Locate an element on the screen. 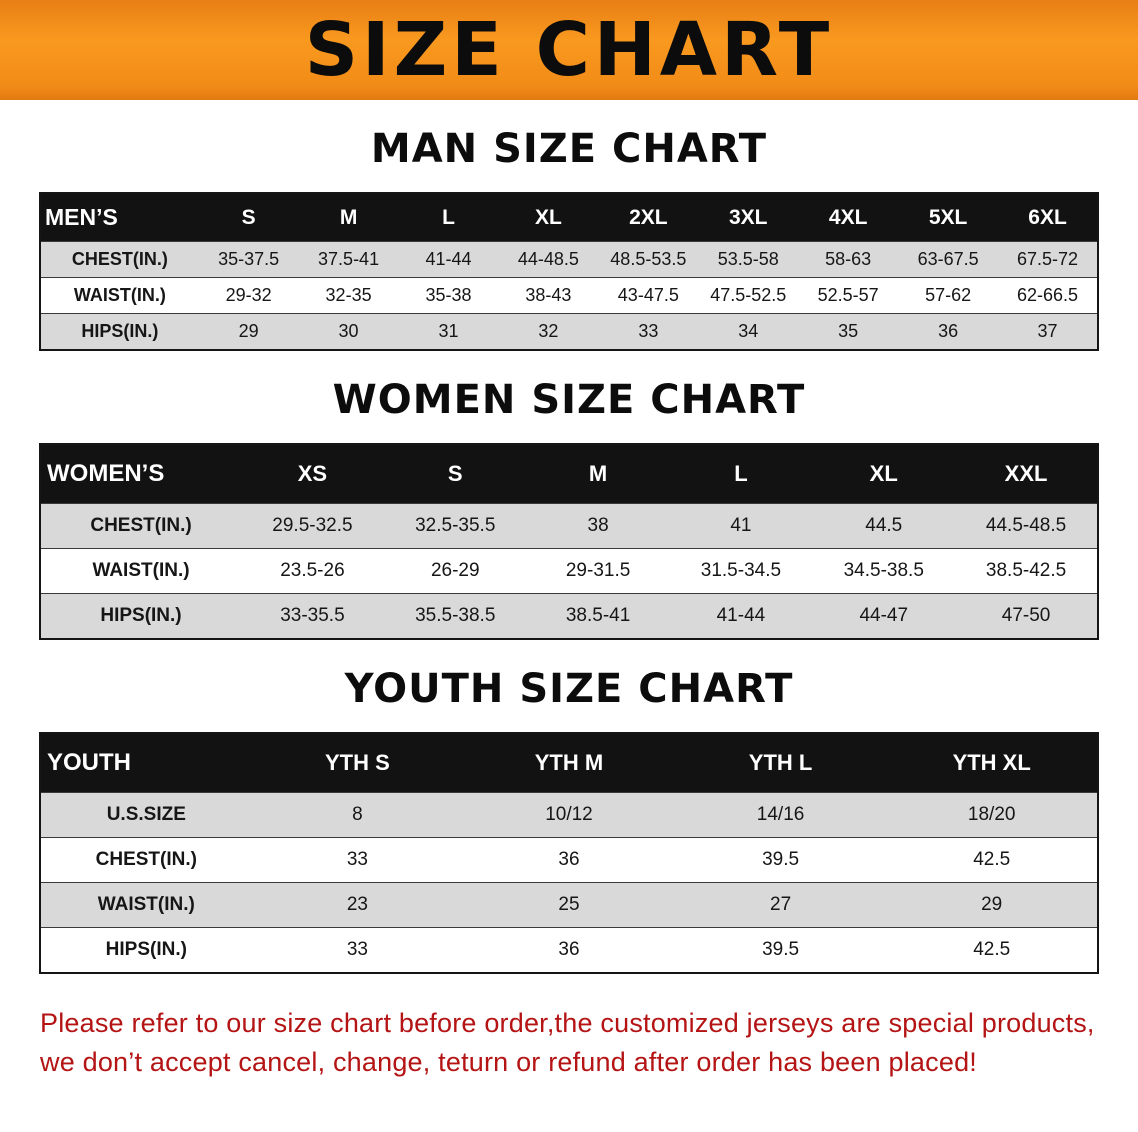  value-cell: 10/12 is located at coordinates (569, 815).